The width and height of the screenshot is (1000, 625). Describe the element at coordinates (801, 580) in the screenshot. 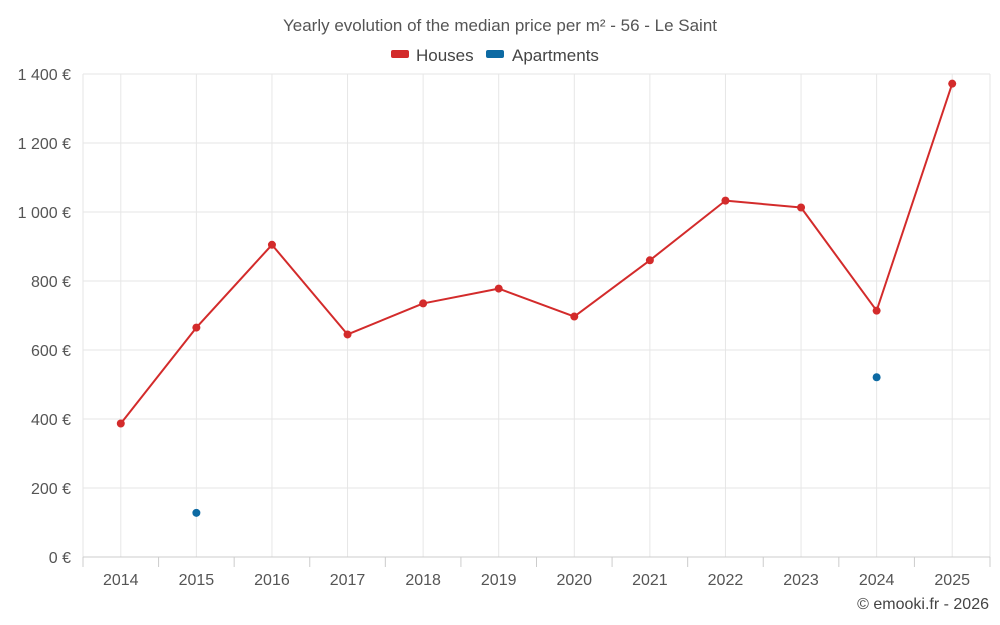

I see `x-tick-label: 2023` at that location.